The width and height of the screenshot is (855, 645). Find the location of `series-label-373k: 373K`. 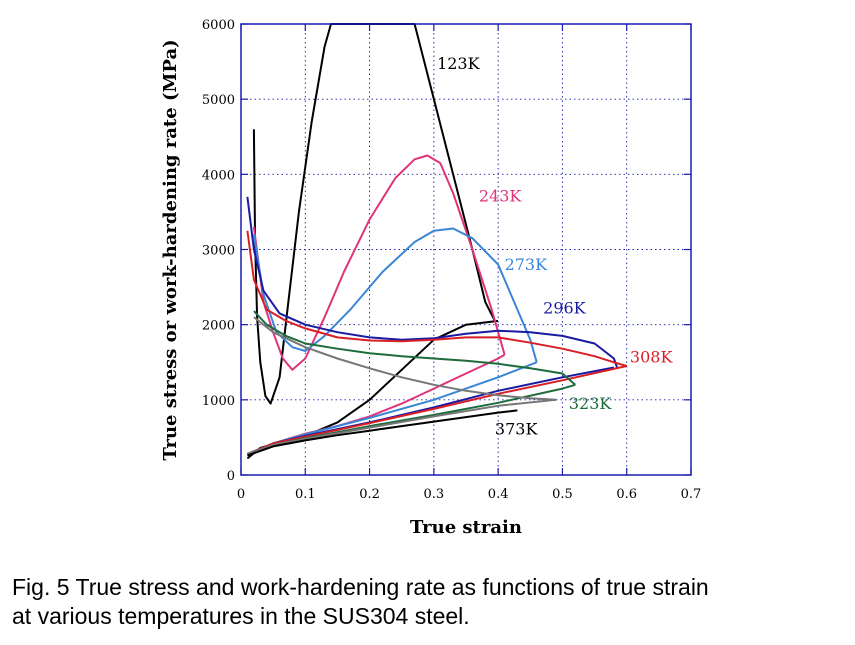

series-label-373k: 373K is located at coordinates (517, 428).